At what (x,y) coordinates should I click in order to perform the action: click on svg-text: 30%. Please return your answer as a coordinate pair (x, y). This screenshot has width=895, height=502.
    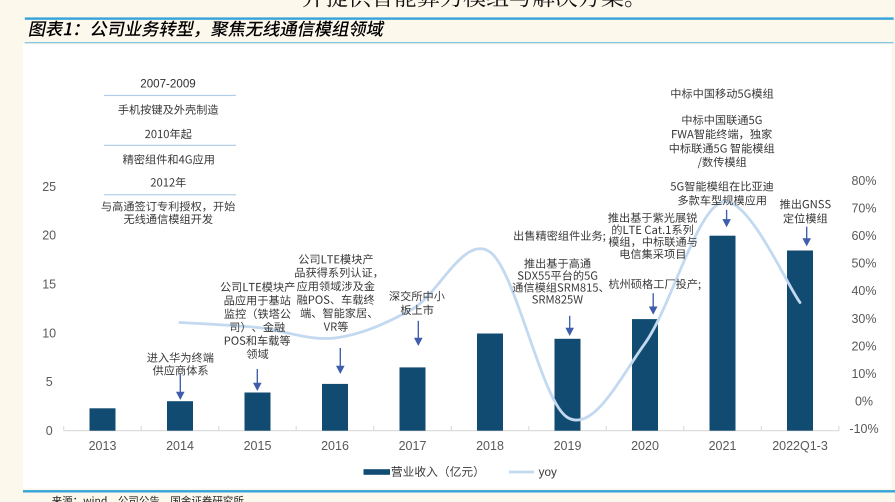
    Looking at the image, I should click on (863, 319).